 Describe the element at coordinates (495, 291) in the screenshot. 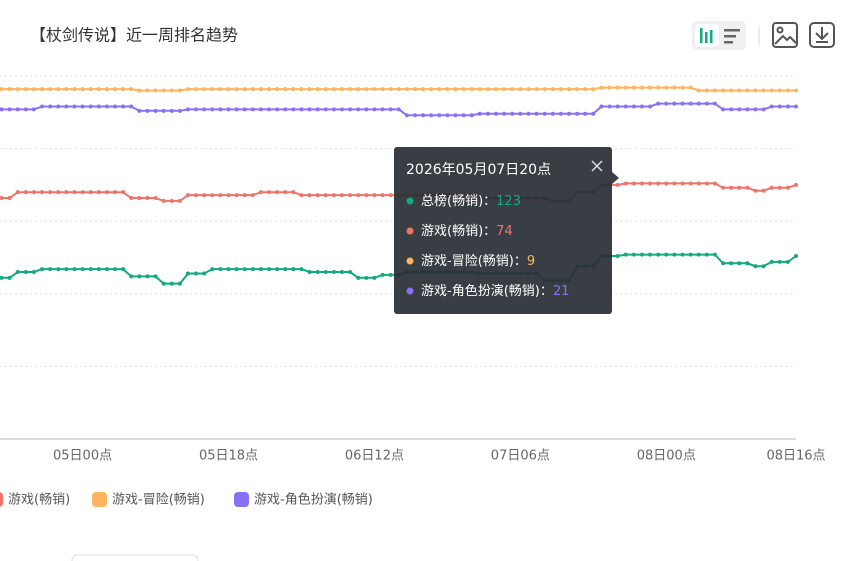

I see `tooltip-row: 游戏-角色扮演(畅销)：21` at that location.